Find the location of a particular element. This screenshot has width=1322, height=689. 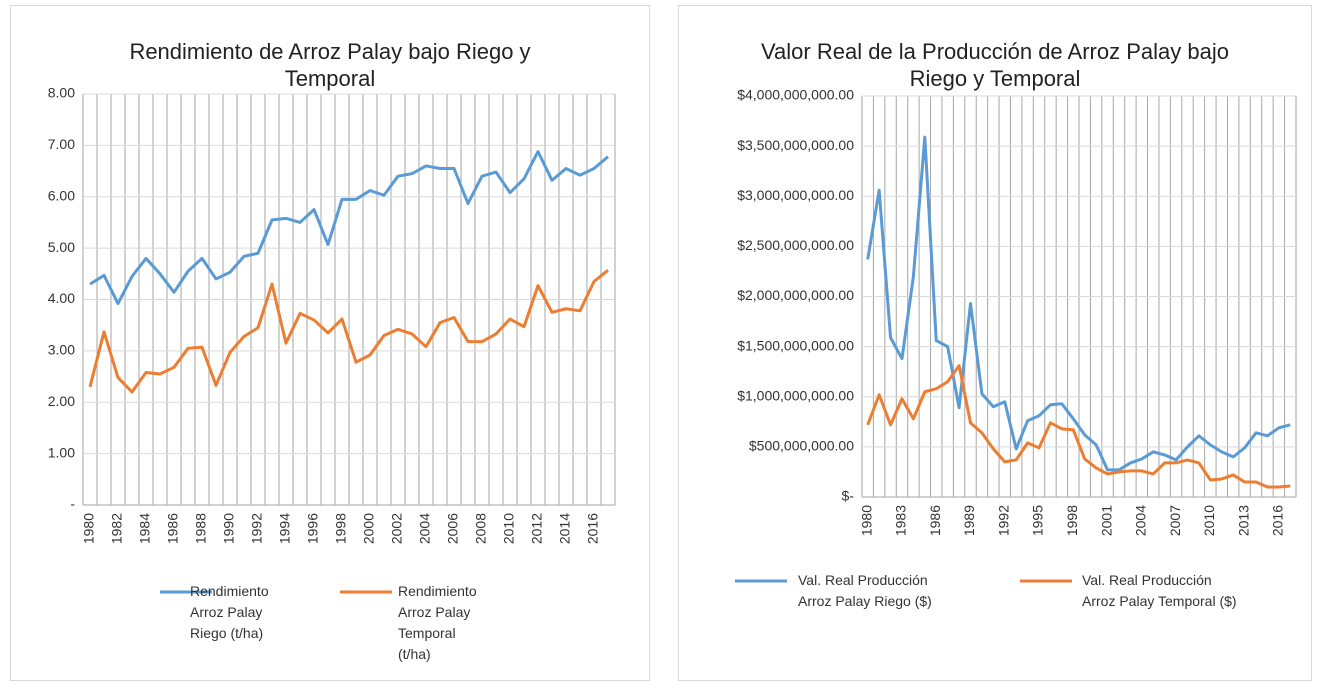

y-tick-label: $4,000,000,000.00 is located at coordinates (795, 95).